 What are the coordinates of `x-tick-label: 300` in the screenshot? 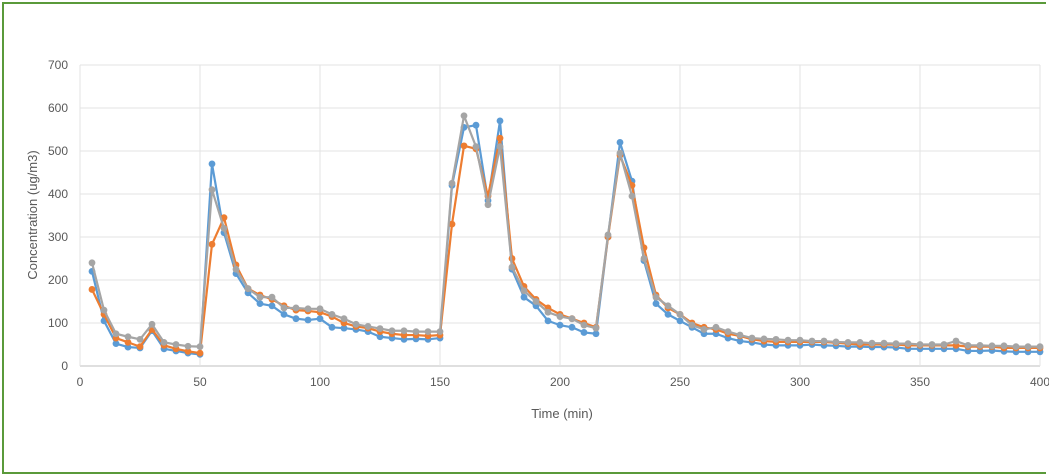 It's located at (800, 382).